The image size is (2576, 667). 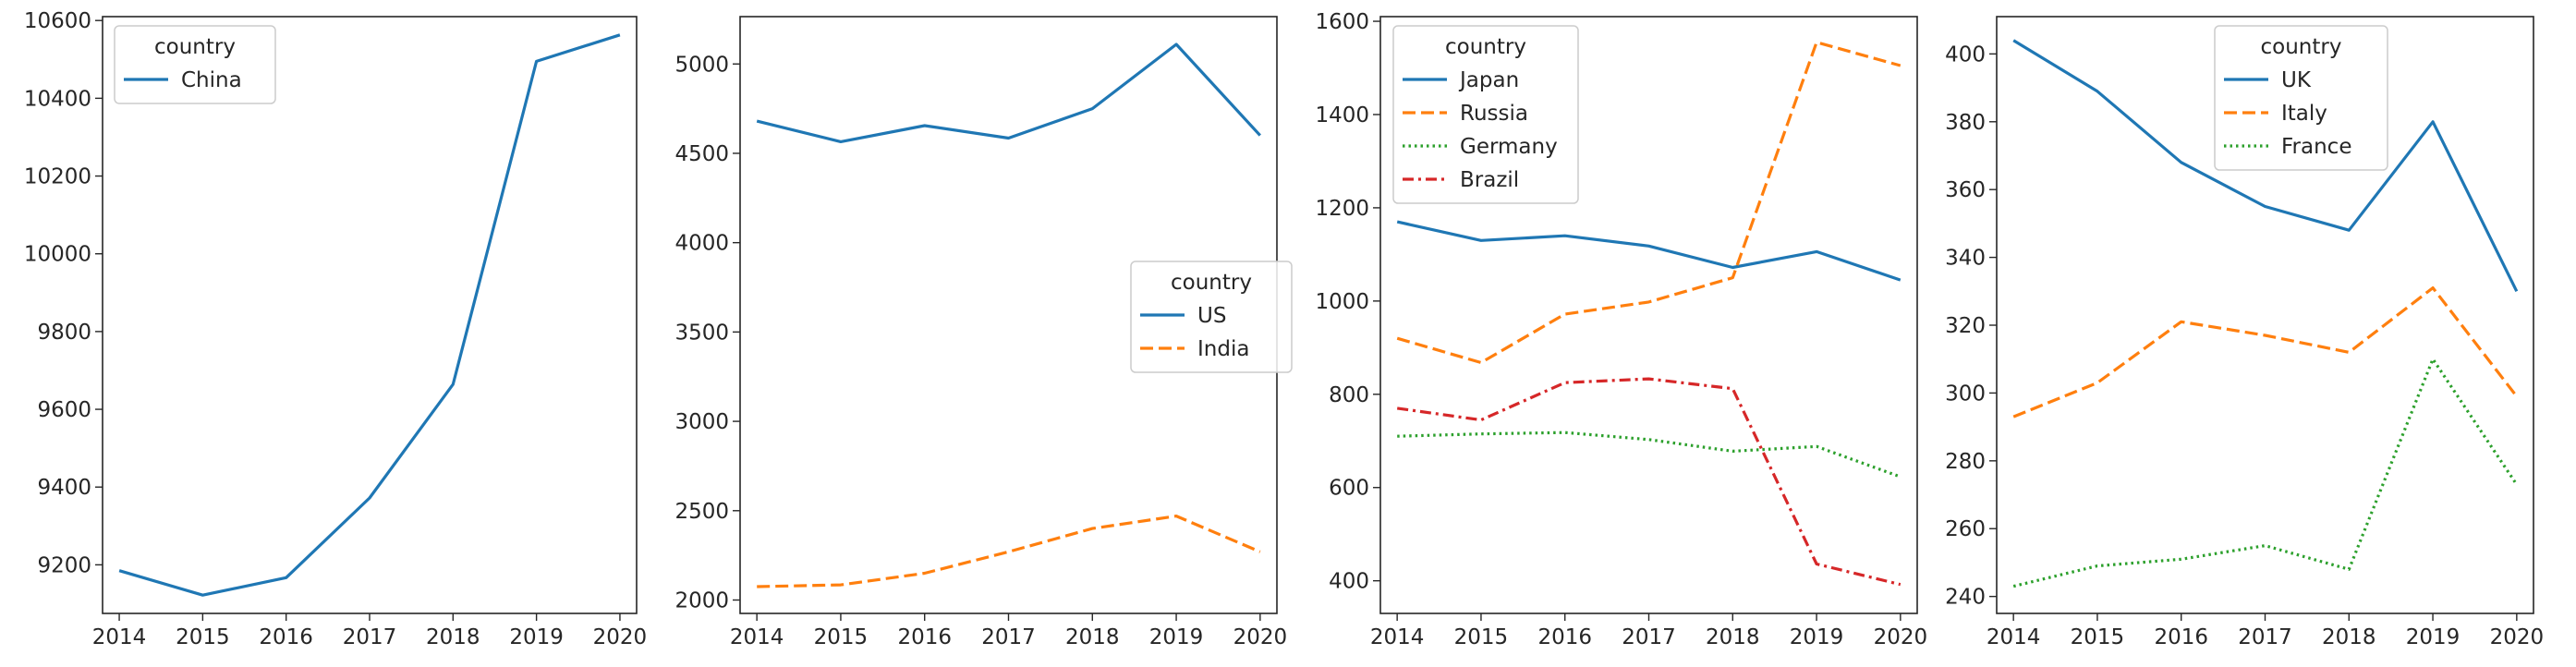 I want to click on y-tick-label: 2500, so click(x=701, y=512).